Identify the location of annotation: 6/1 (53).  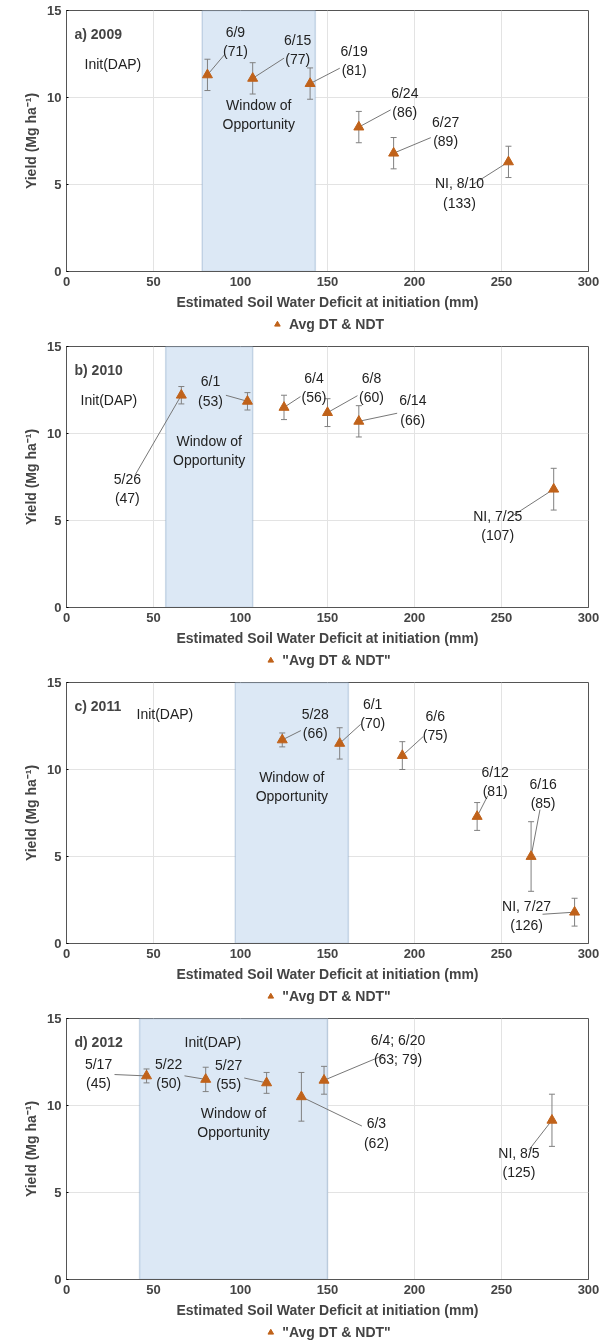
(210, 391).